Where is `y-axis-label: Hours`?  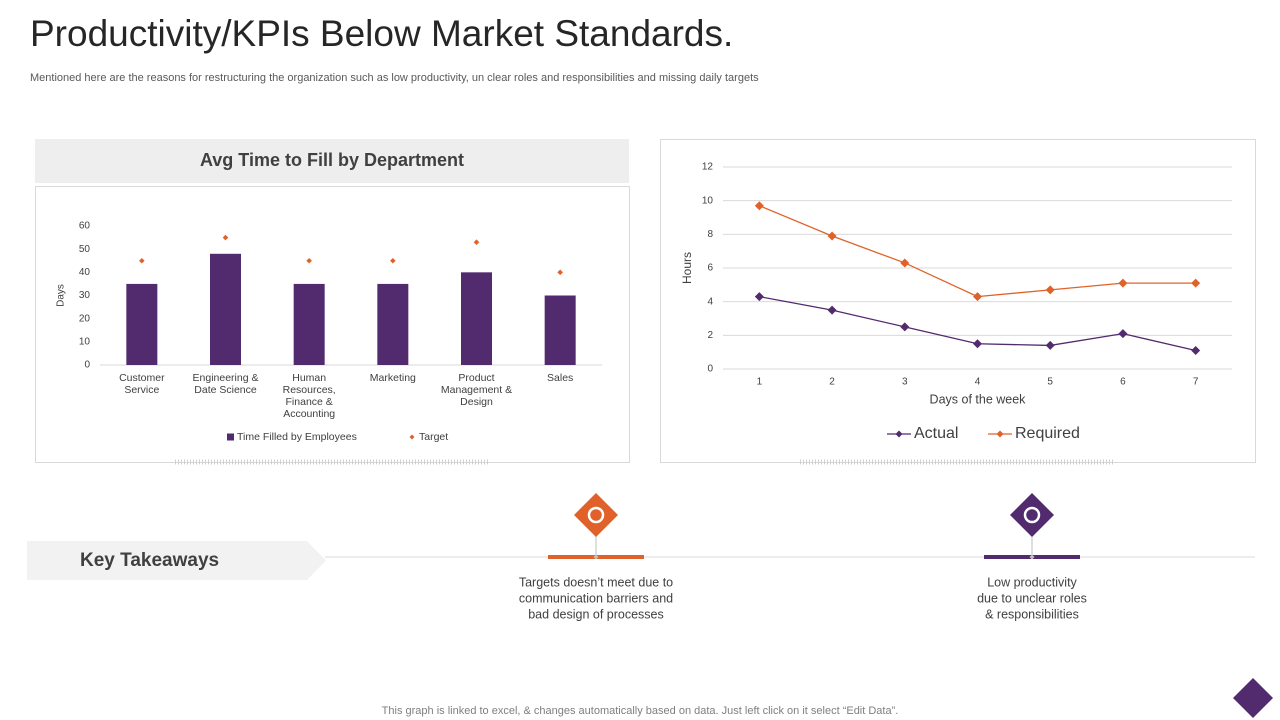
y-axis-label: Hours is located at coordinates (687, 268).